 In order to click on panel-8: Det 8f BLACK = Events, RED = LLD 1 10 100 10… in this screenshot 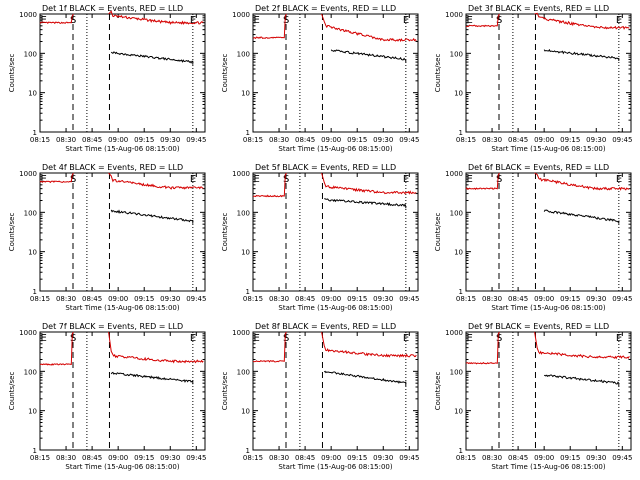, I will do `click(320, 396)`.